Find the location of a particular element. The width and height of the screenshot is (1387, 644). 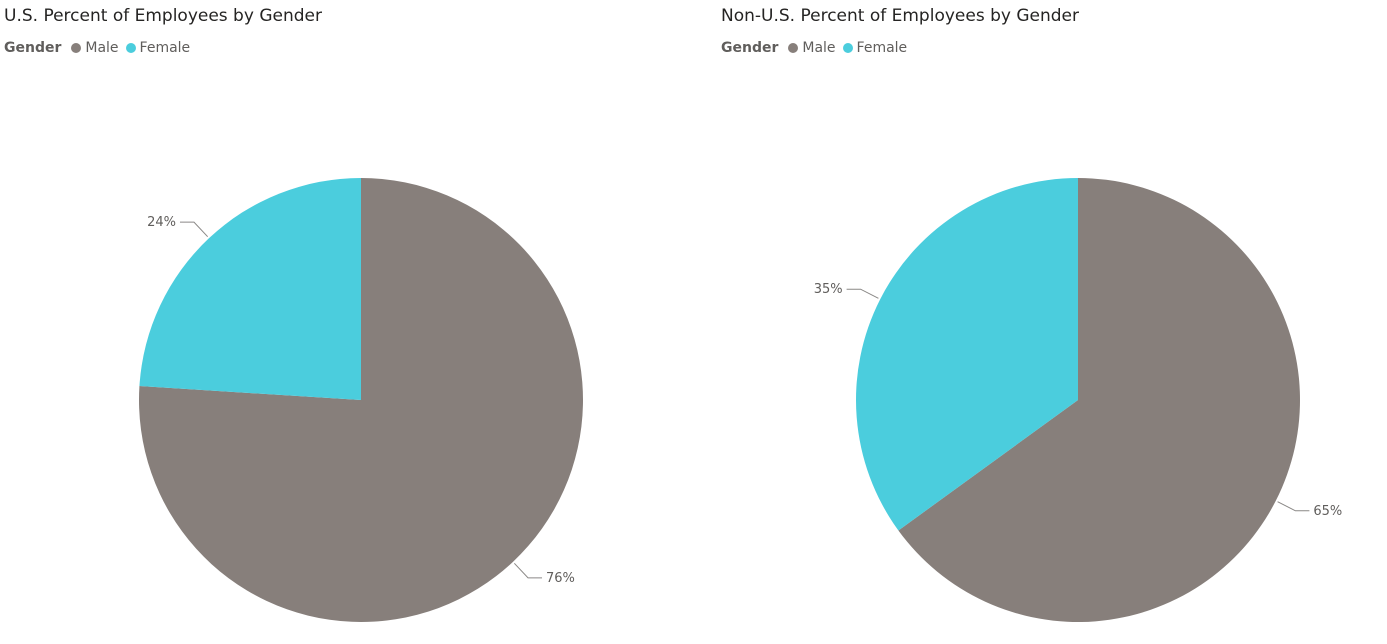

chart-title: U.S. Percent of Employees by Gender is located at coordinates (163, 16).